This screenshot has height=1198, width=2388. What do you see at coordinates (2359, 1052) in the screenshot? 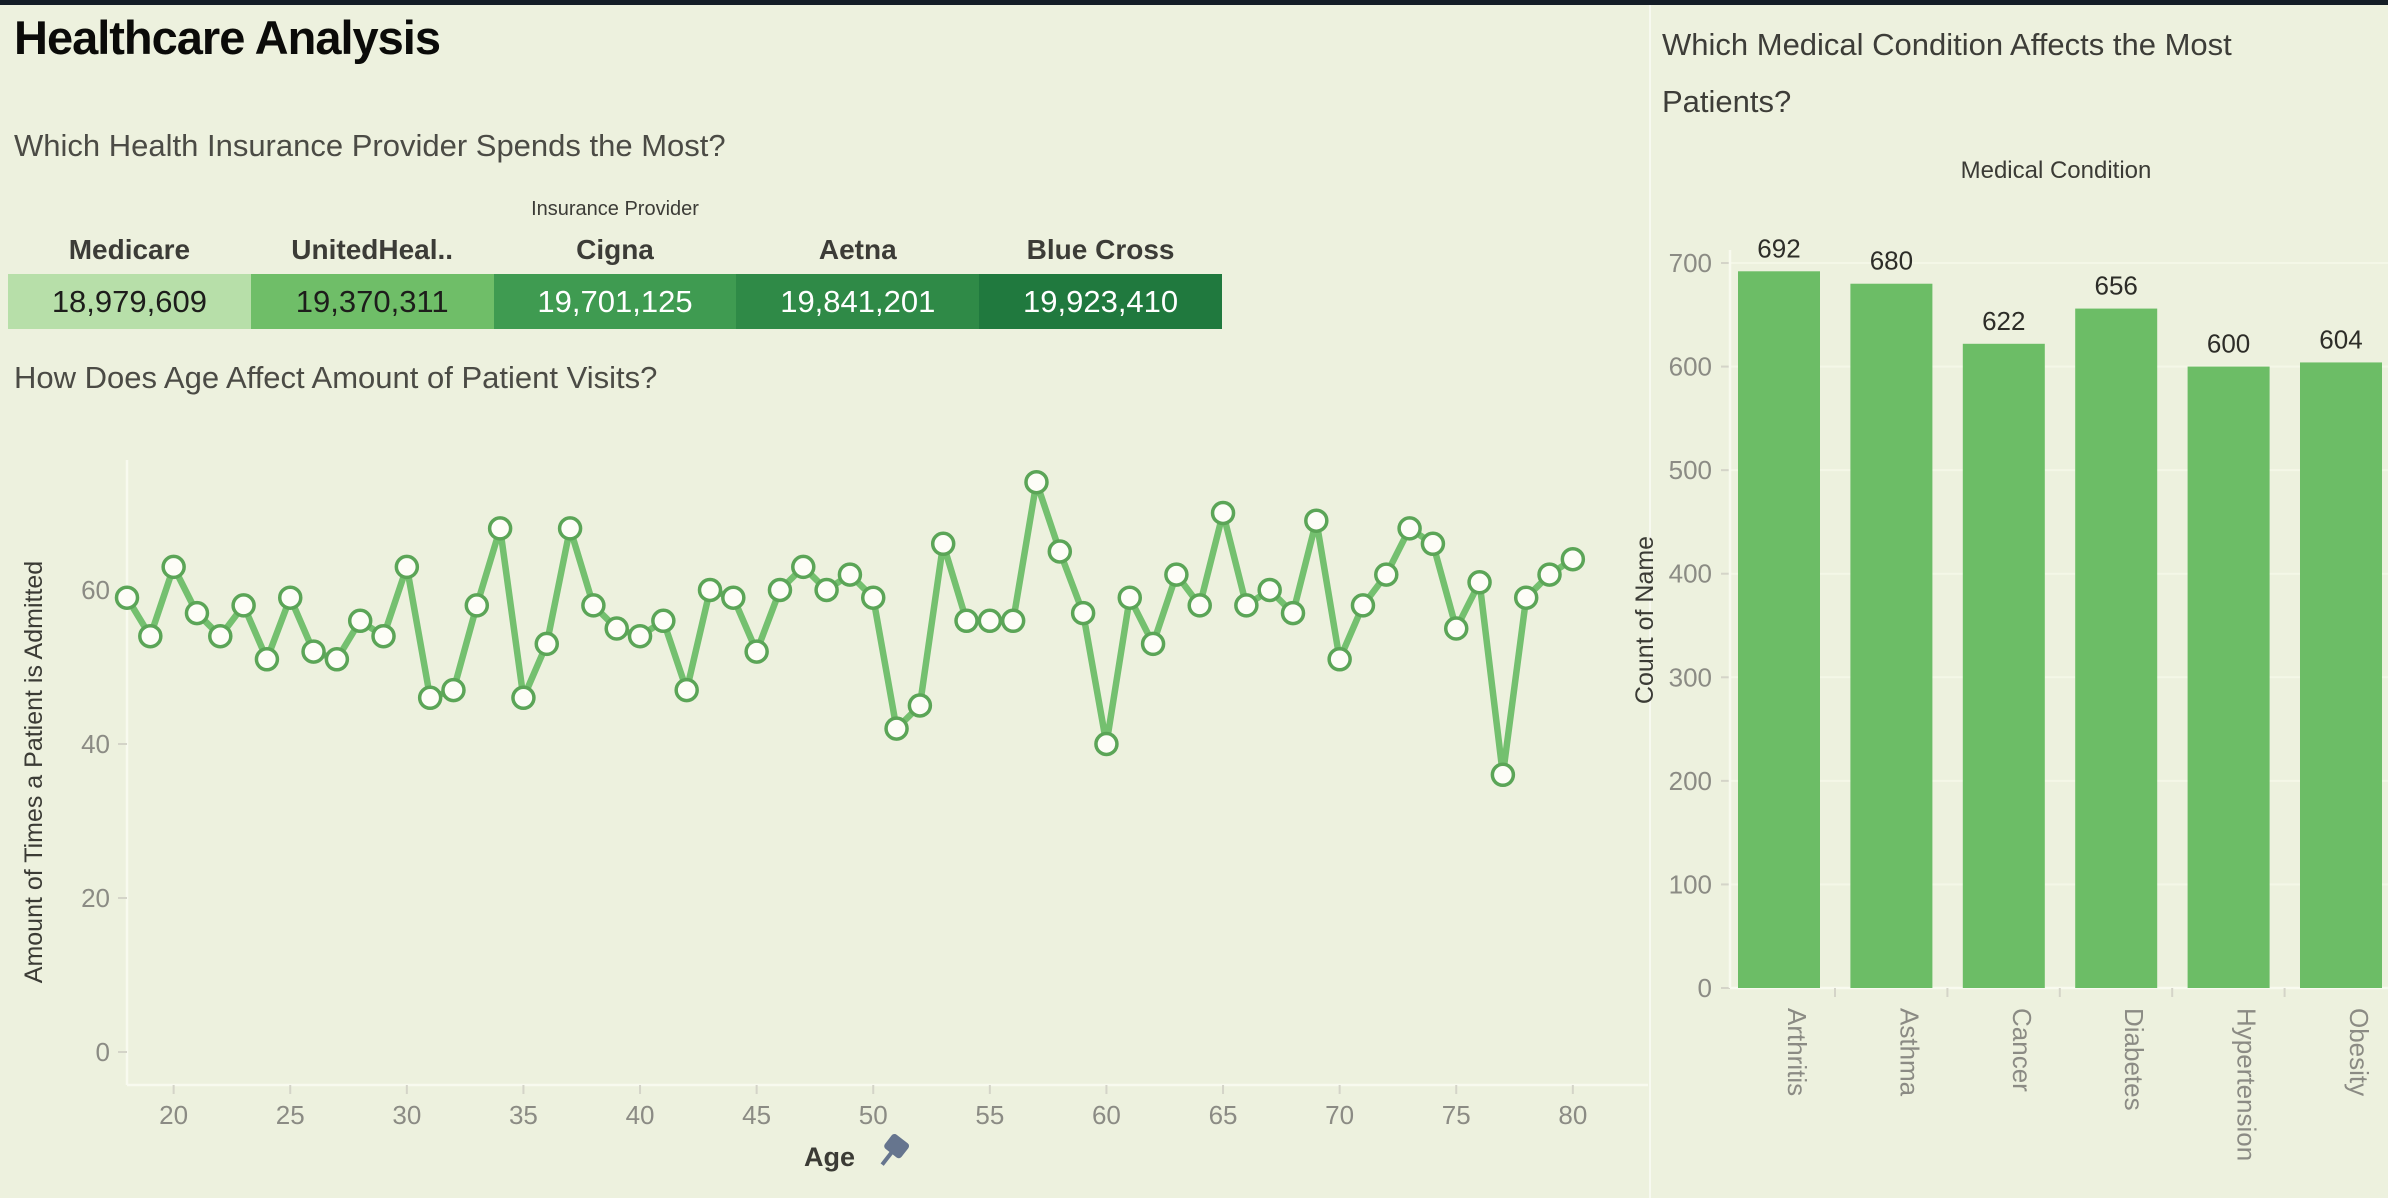
I see `bar-category-label: Obesity` at bounding box center [2359, 1052].